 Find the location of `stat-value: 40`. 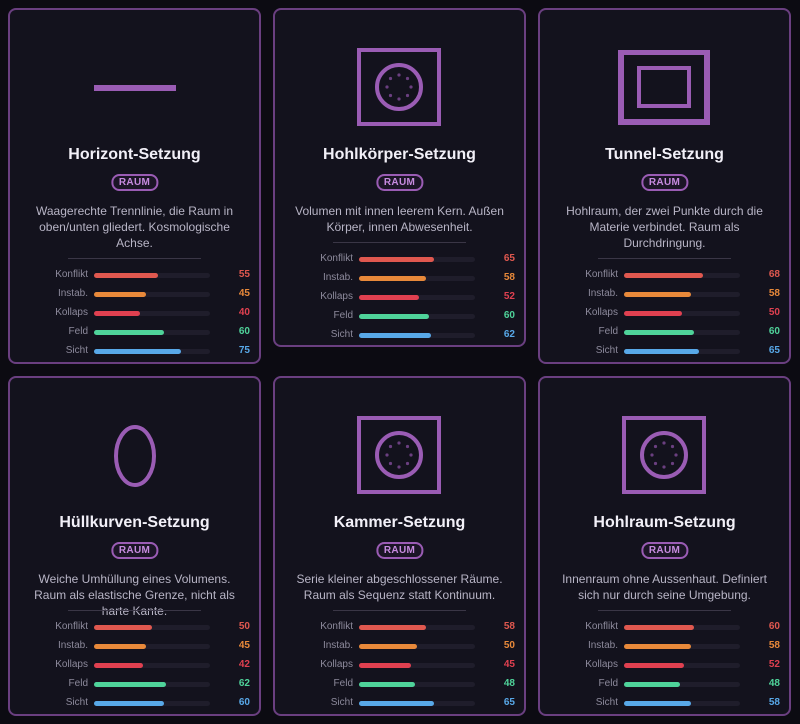

stat-value: 40 is located at coordinates (244, 312).